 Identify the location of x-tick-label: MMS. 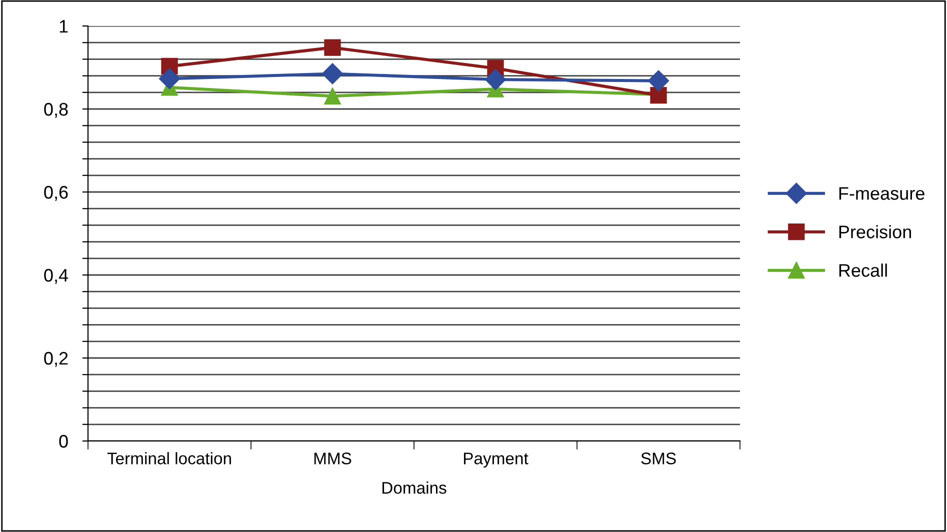
(333, 458).